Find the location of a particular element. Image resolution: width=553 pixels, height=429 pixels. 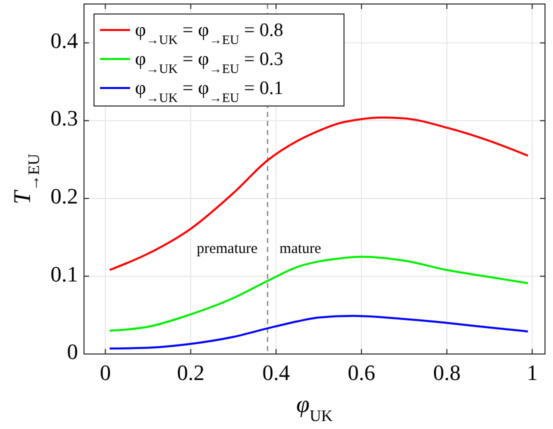

legend-label: φ$_{→UK}$ = φ$_{→EU}$ = 0.1 is located at coordinates (209, 91).